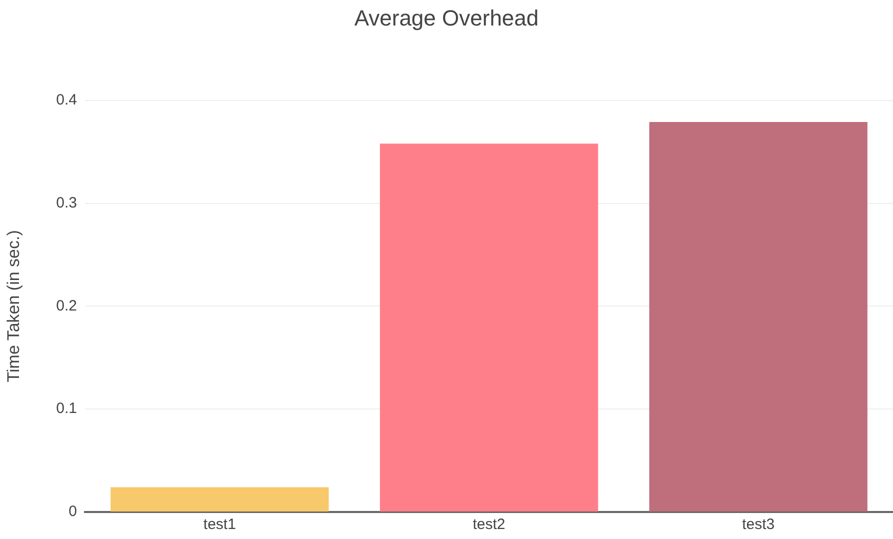 Image resolution: width=893 pixels, height=539 pixels. I want to click on x-tick-label: test2, so click(489, 525).